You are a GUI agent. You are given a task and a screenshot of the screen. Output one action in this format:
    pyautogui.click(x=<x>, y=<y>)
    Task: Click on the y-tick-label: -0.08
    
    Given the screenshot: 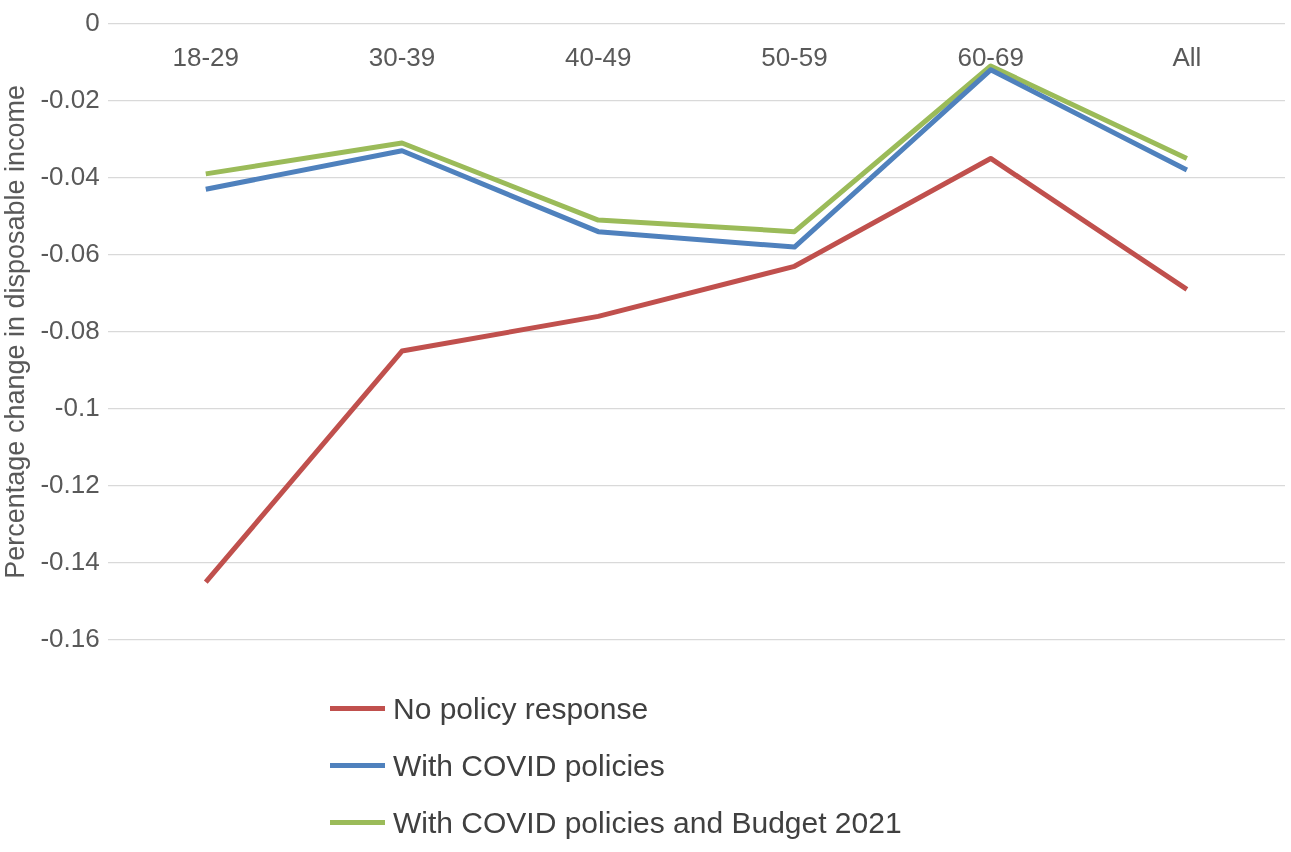 What is the action you would take?
    pyautogui.click(x=70, y=329)
    